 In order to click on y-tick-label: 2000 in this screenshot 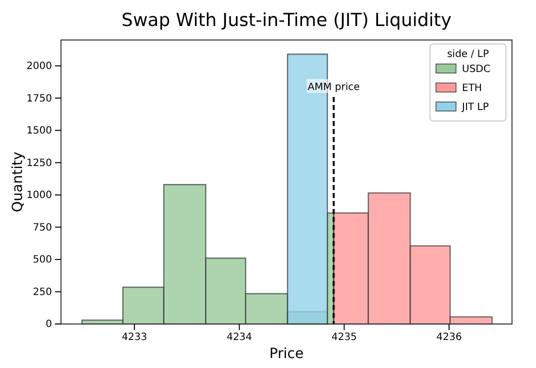, I will do `click(39, 66)`.